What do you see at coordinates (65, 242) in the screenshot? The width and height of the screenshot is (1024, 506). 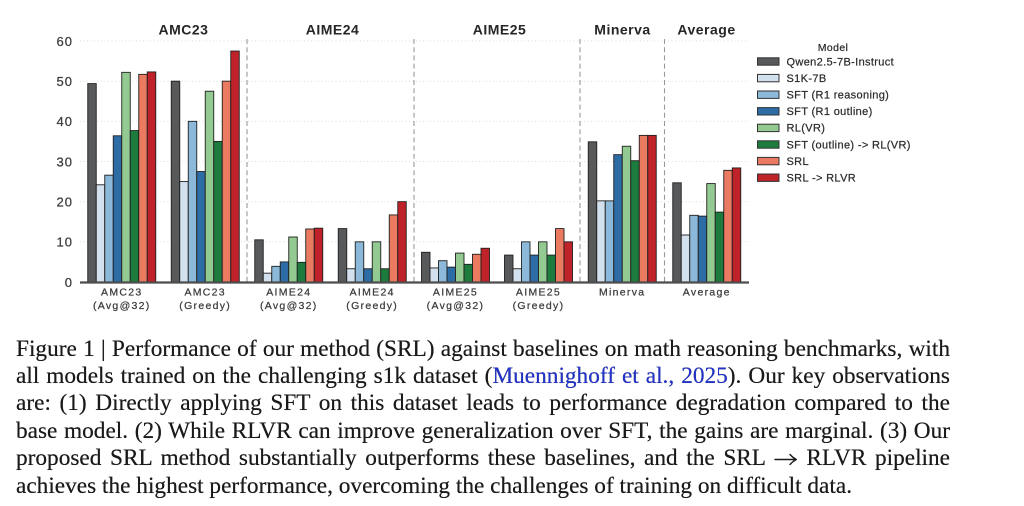 I see `svg-text: 10` at bounding box center [65, 242].